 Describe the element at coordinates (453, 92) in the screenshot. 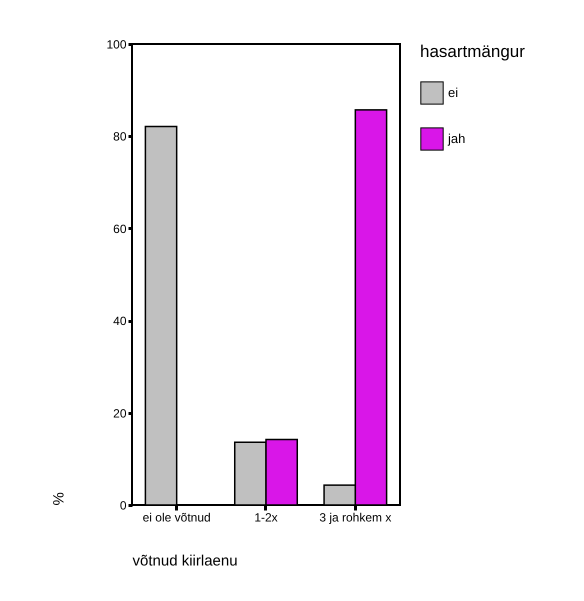

I see `legend-label: ei` at that location.